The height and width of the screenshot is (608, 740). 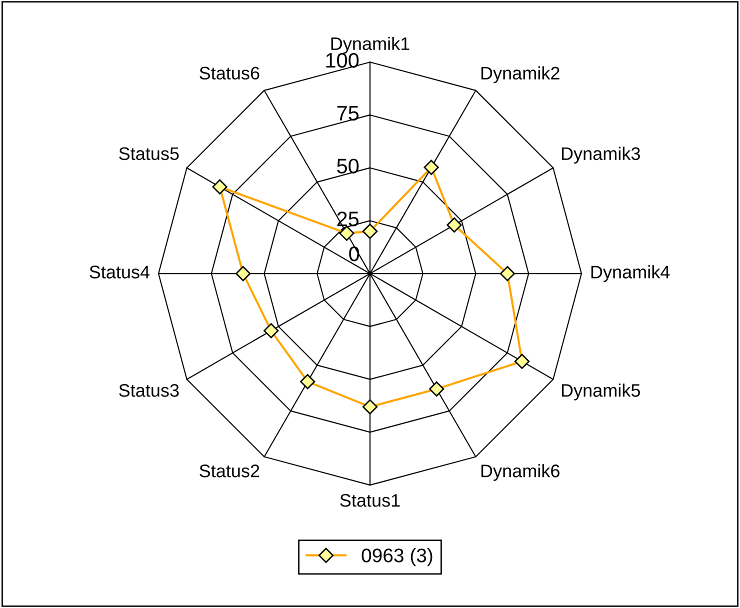 What do you see at coordinates (342, 60) in the screenshot?
I see `y-tick-label: 100` at bounding box center [342, 60].